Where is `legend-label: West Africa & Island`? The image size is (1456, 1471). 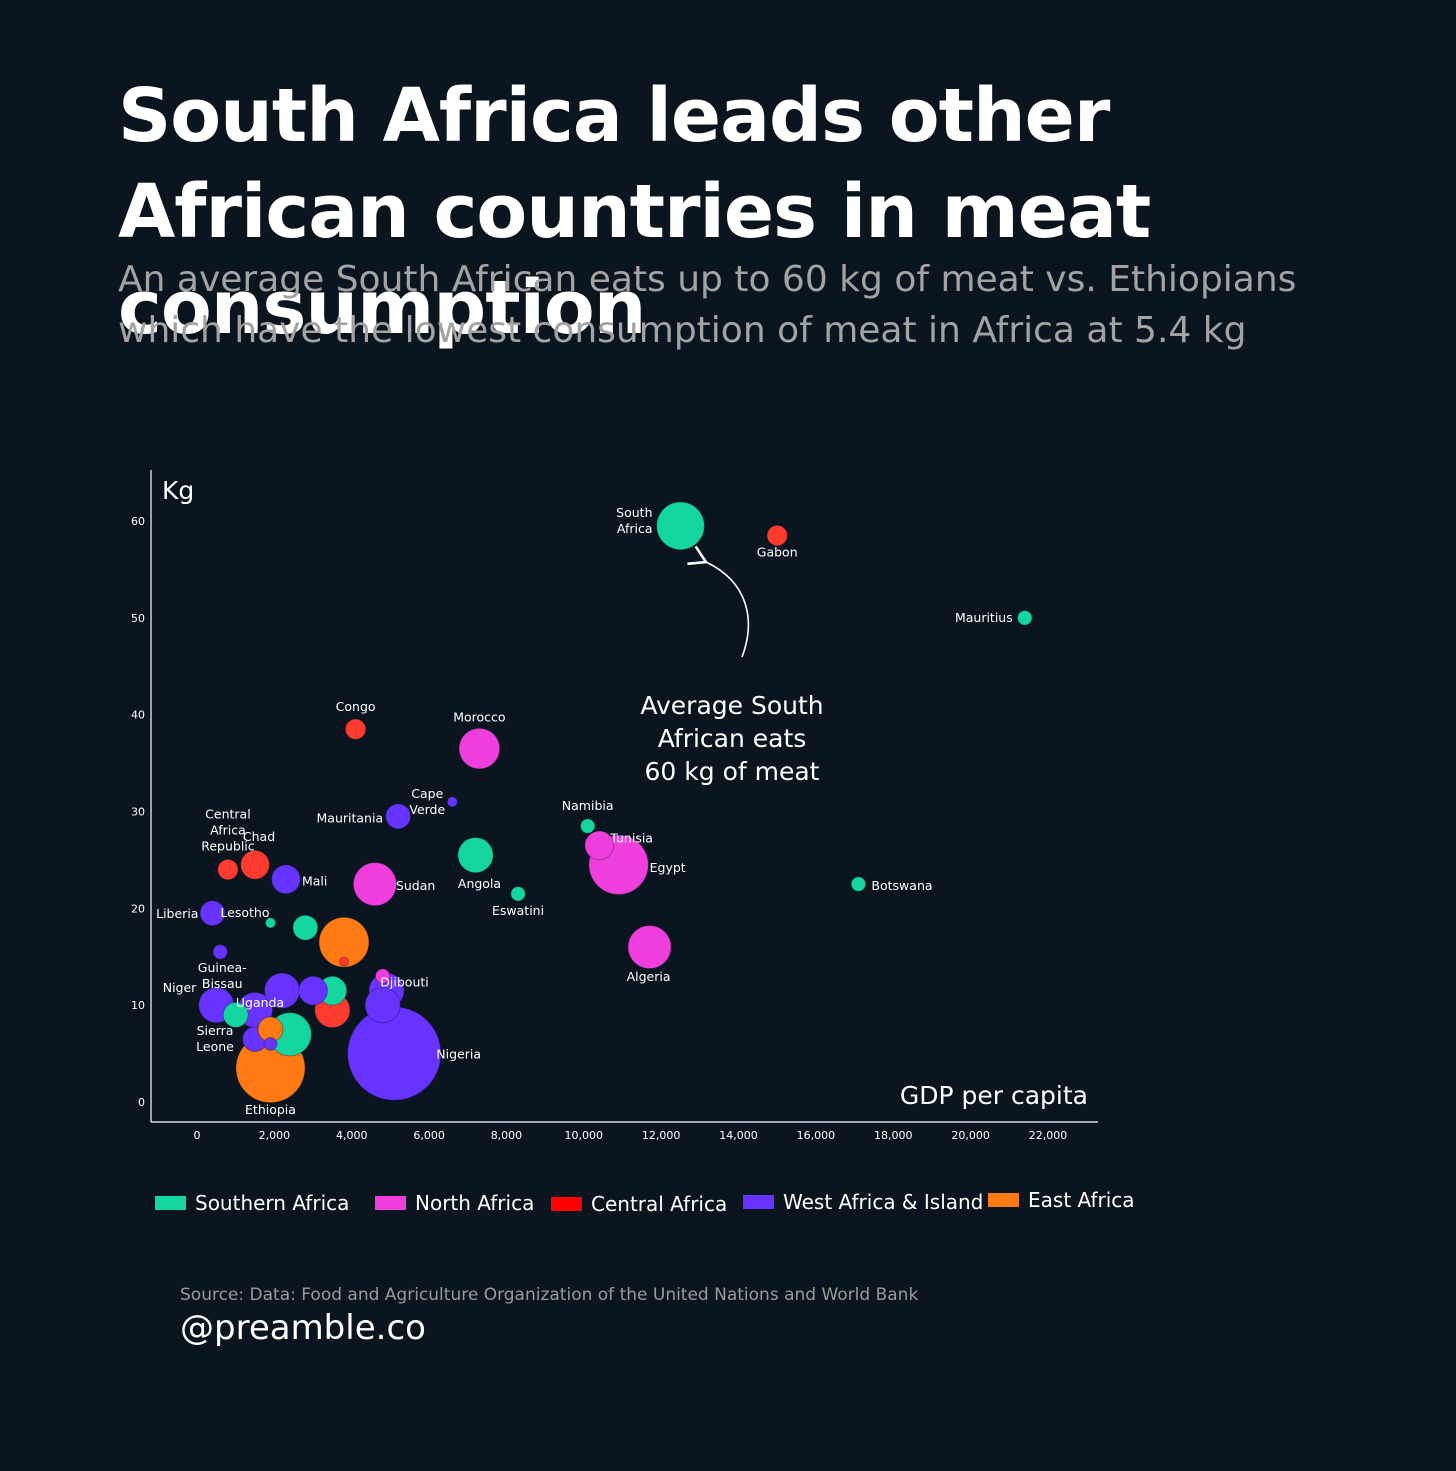 legend-label: West Africa & Island is located at coordinates (883, 1202).